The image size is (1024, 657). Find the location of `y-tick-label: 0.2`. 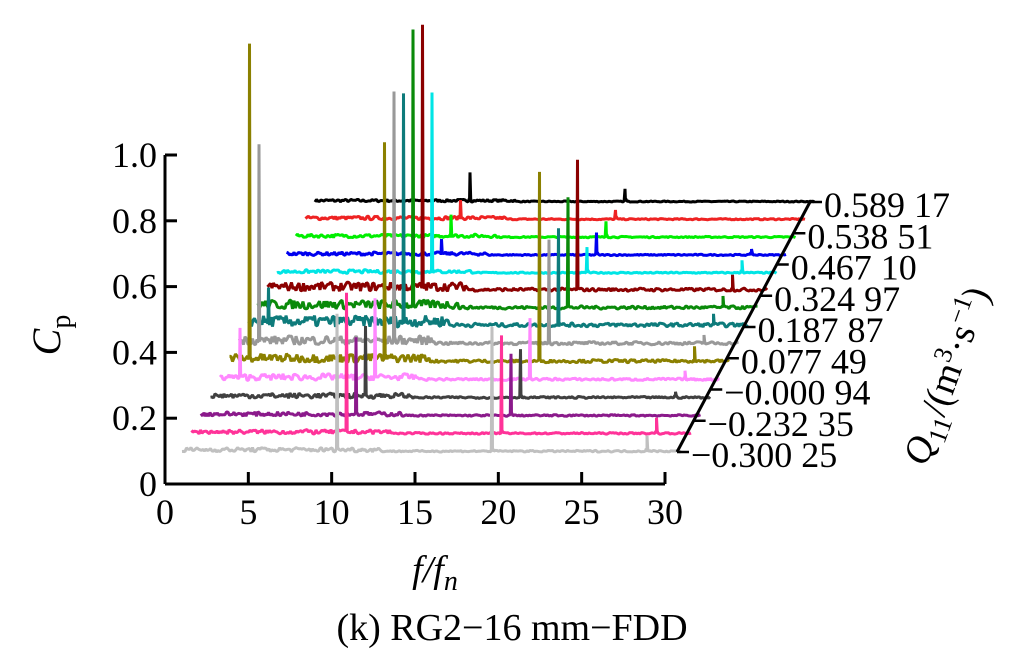

y-tick-label: 0.2 is located at coordinates (134, 418).